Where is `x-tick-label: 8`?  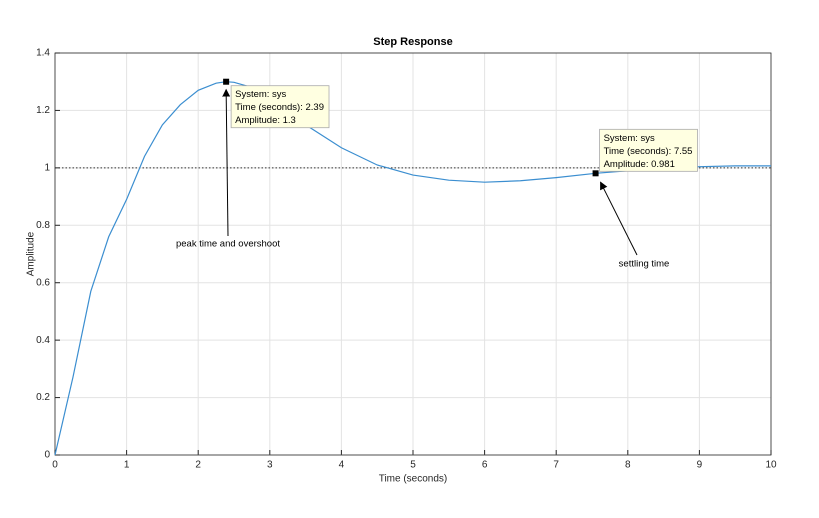
x-tick-label: 8 is located at coordinates (628, 465).